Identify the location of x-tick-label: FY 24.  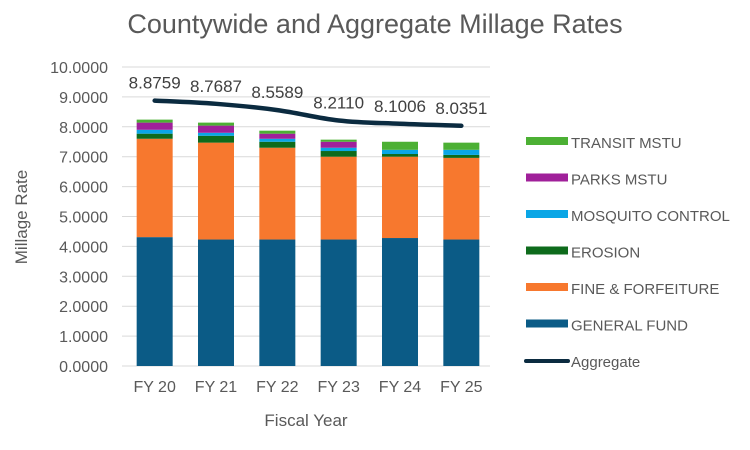
(400, 387).